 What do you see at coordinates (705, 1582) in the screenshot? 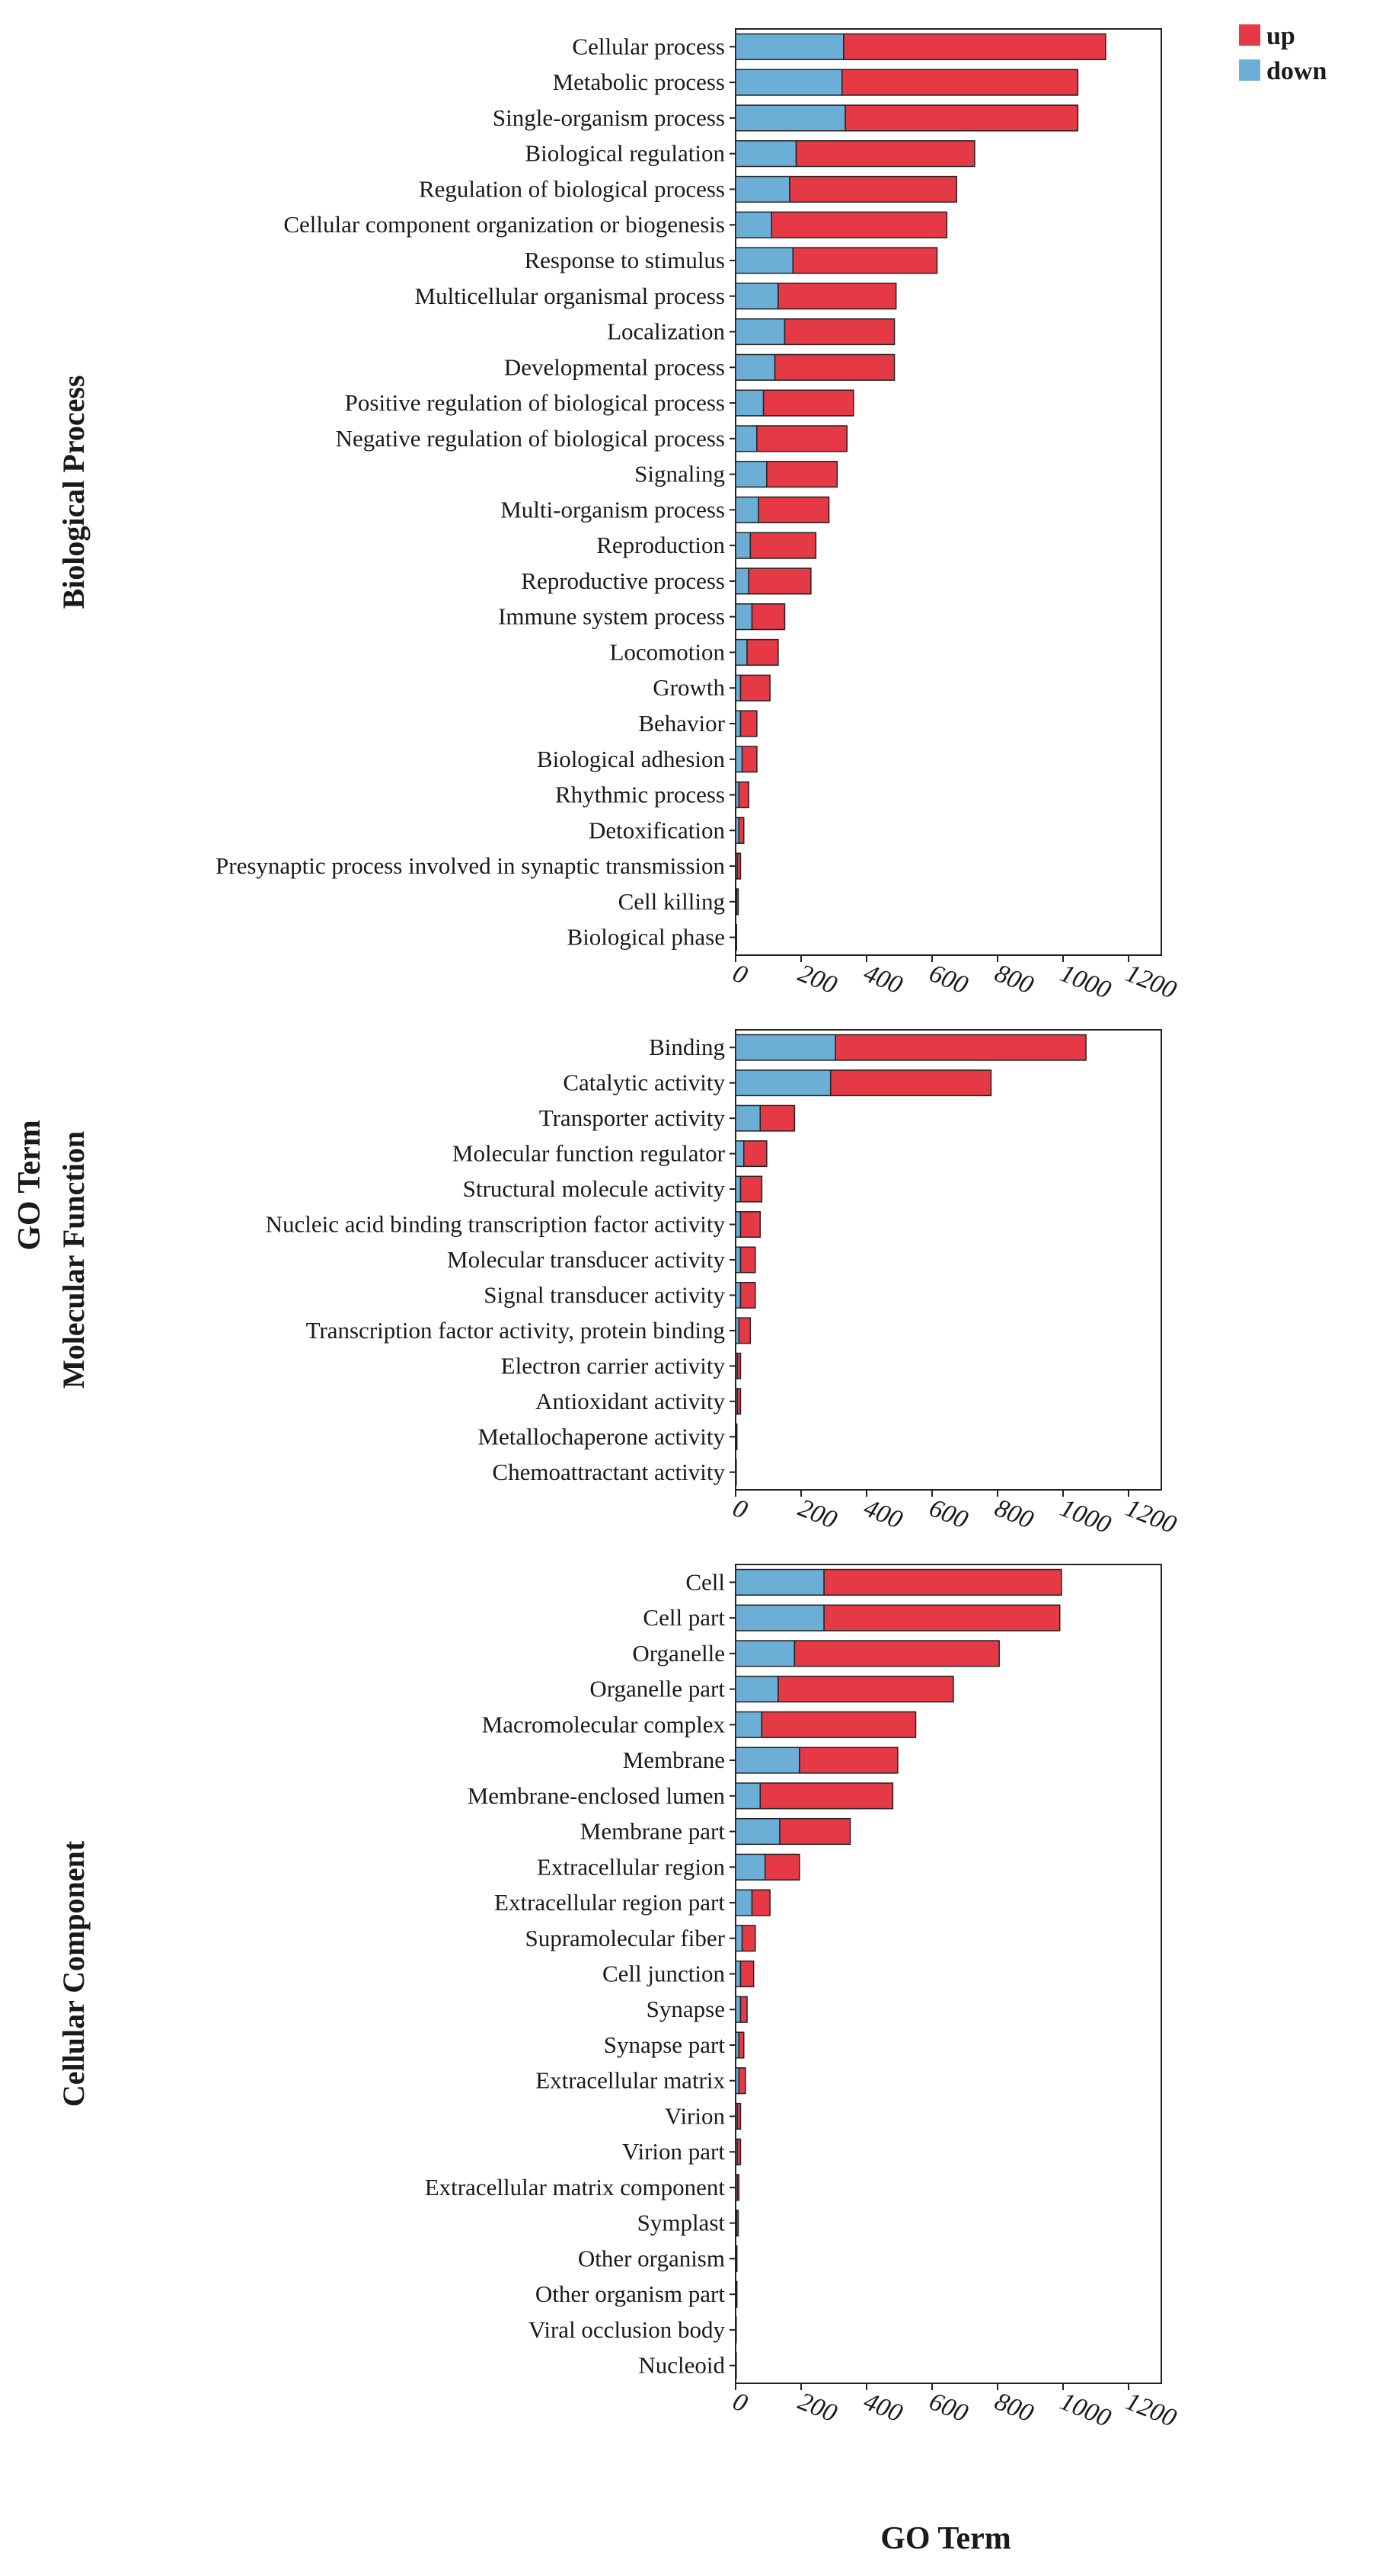
I see `category-label: Cell` at bounding box center [705, 1582].